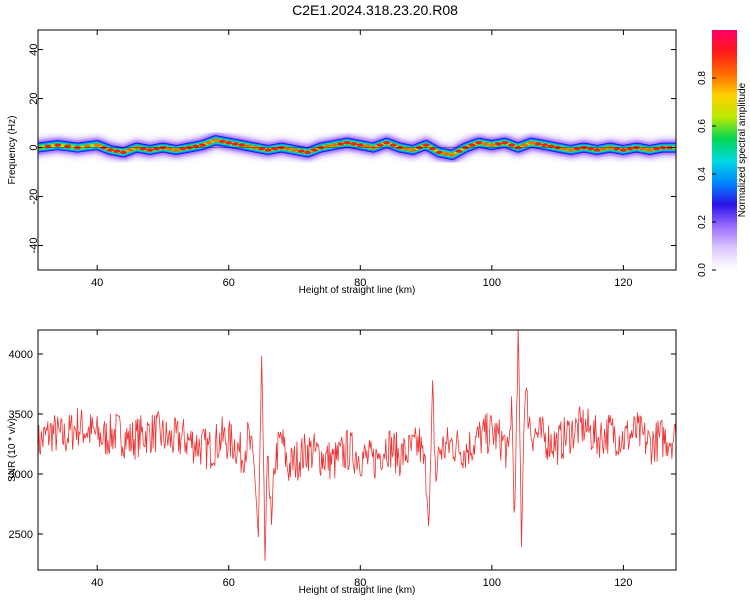  I want to click on snr-x-tick-label: 60, so click(229, 583).